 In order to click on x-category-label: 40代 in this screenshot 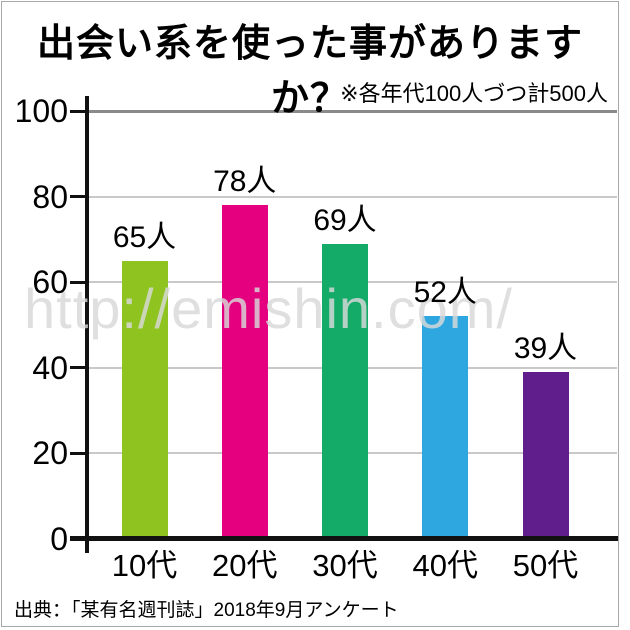, I will do `click(445, 565)`.